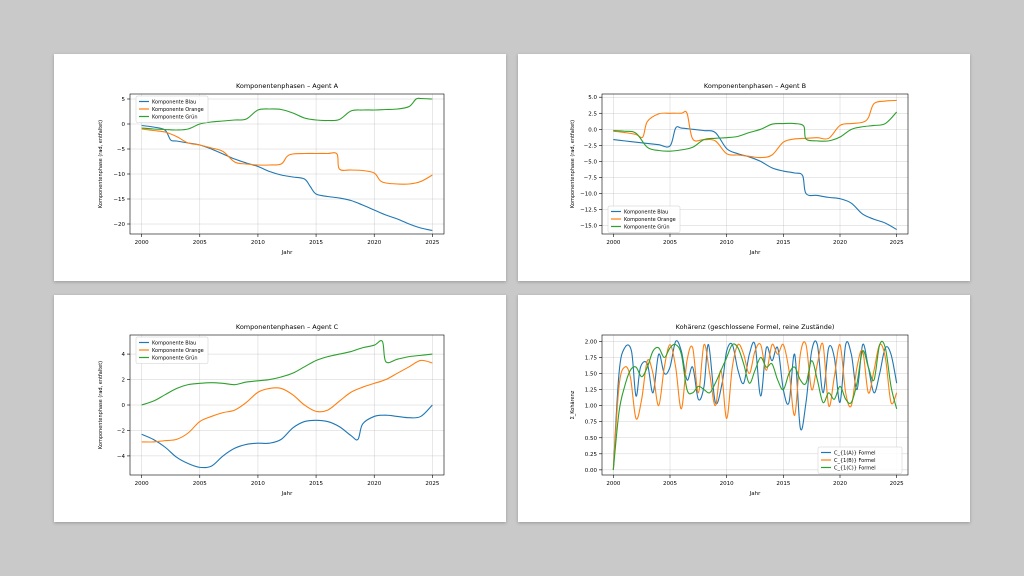  I want to click on y-tick-label: 2, so click(124, 381).